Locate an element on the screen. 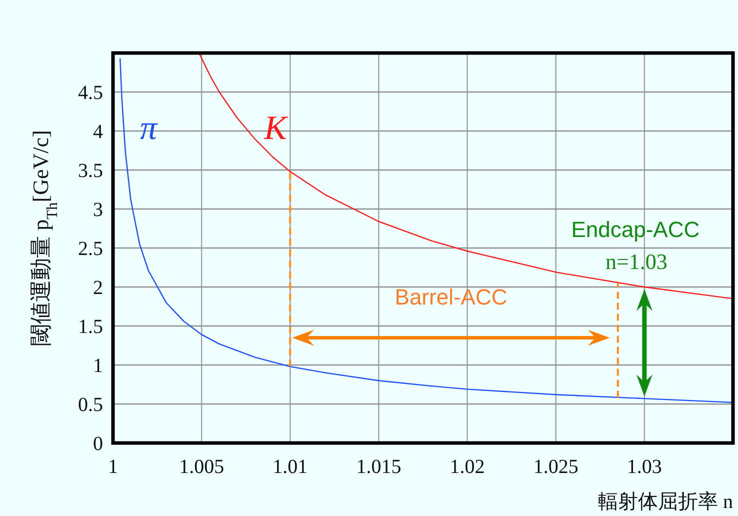 This screenshot has height=516, width=738. y-tick-label: 0.5 is located at coordinates (90, 405).